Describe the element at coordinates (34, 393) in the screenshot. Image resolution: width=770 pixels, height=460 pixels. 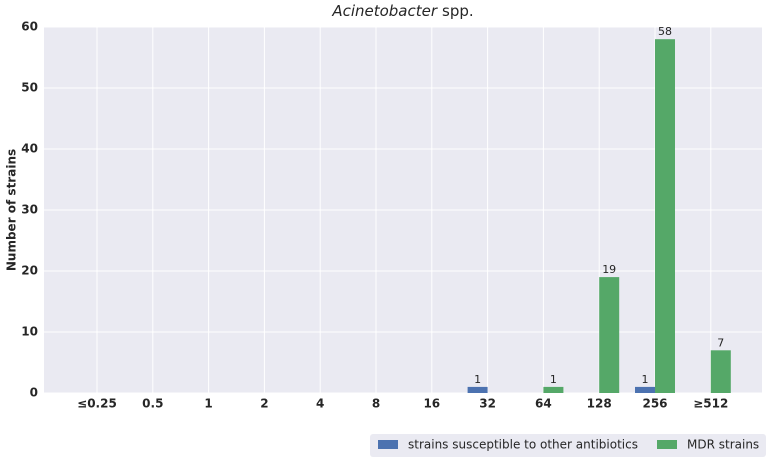
I see `y-tick-label: 0` at that location.